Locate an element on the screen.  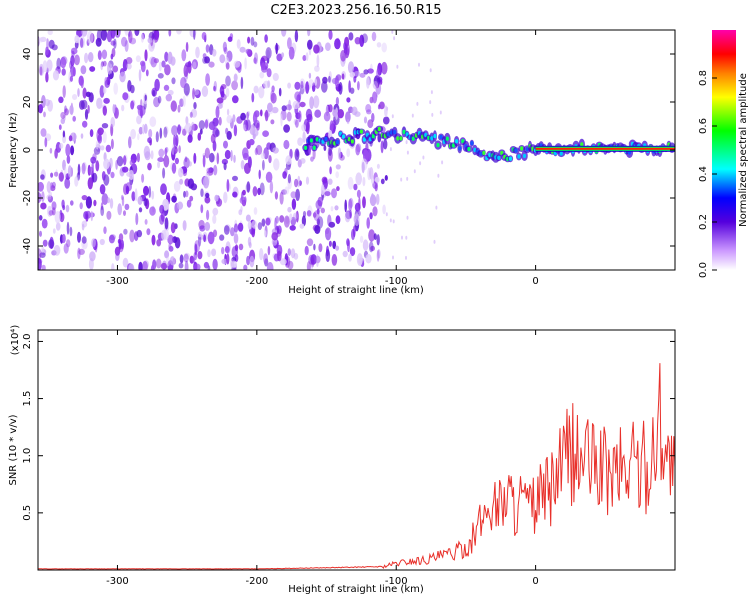
band-core is located at coordinates (605, 149).